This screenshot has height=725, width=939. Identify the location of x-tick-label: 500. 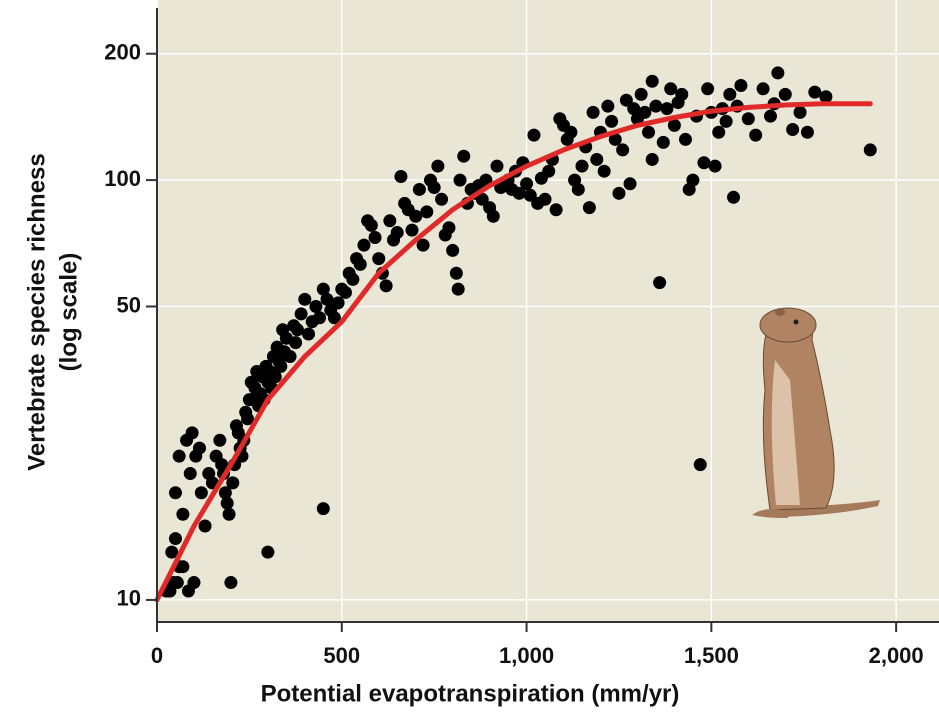
(341, 655).